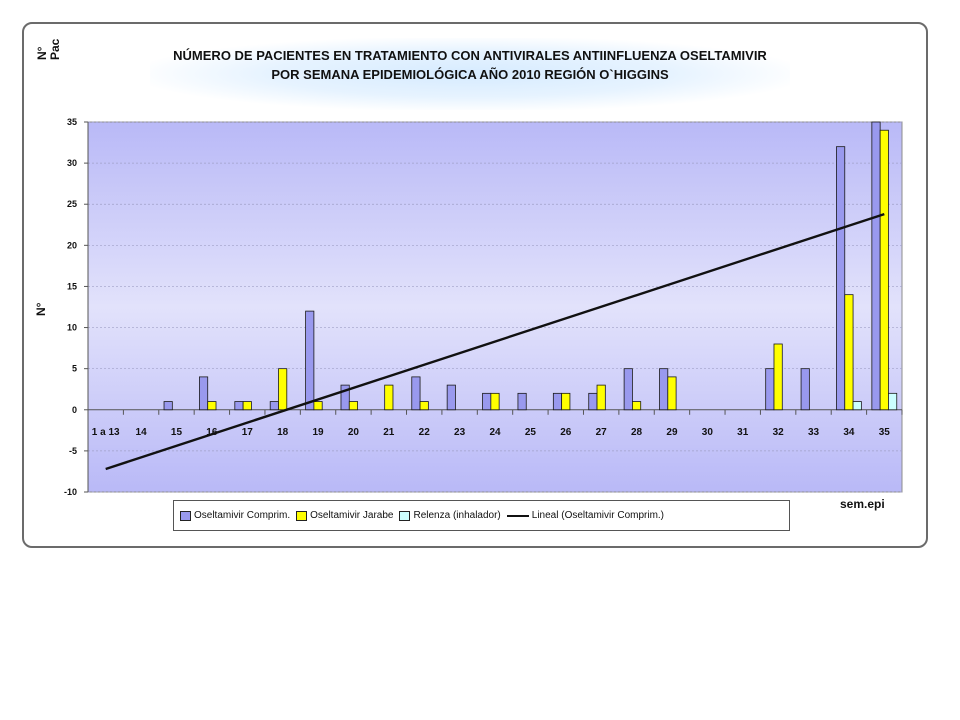 The image size is (960, 720). What do you see at coordinates (72, 122) in the screenshot?
I see `y-tick-label: 35` at bounding box center [72, 122].